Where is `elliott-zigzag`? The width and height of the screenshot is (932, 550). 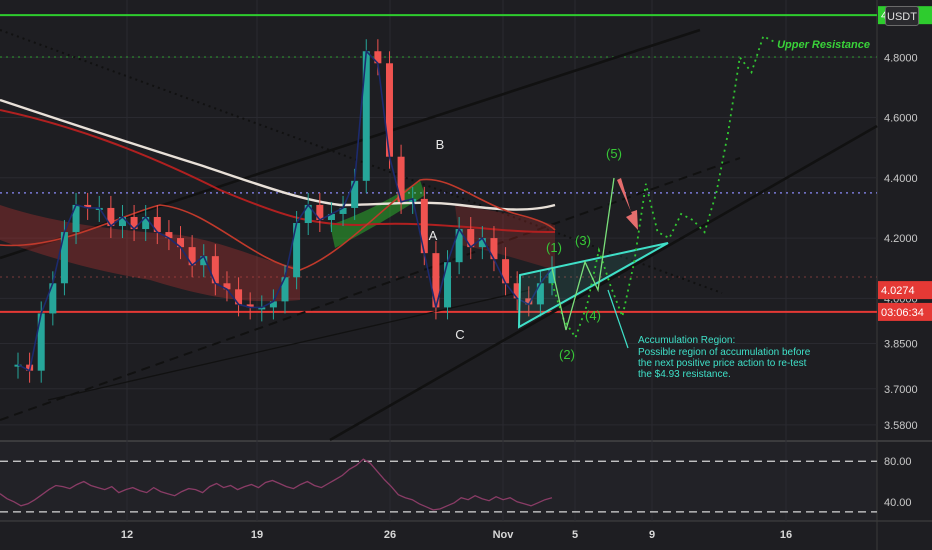 elliott-zigzag is located at coordinates (583, 254).